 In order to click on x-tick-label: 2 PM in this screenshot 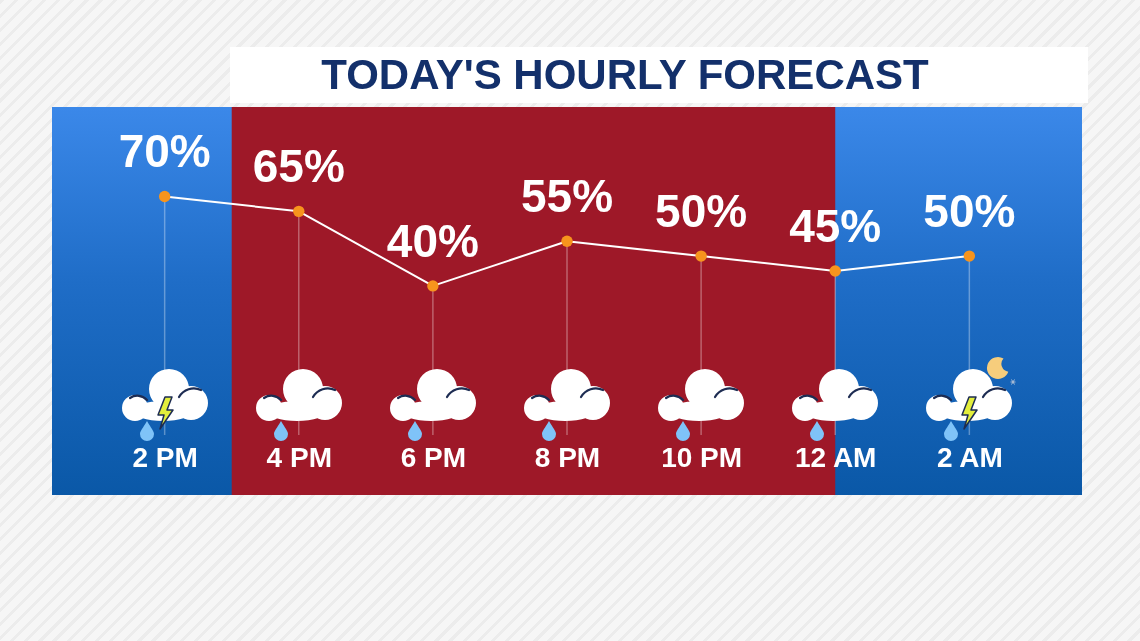, I will do `click(165, 457)`.